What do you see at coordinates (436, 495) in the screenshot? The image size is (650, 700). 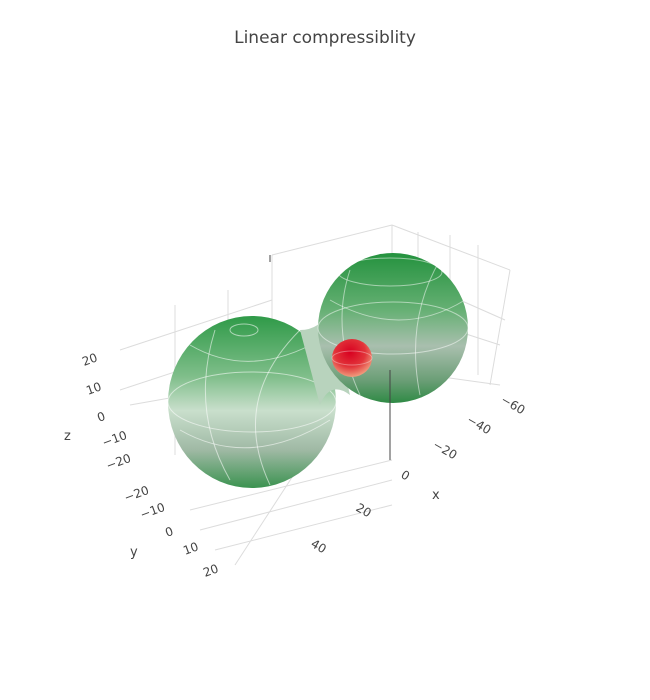 I see `x-axis-title: x` at bounding box center [436, 495].